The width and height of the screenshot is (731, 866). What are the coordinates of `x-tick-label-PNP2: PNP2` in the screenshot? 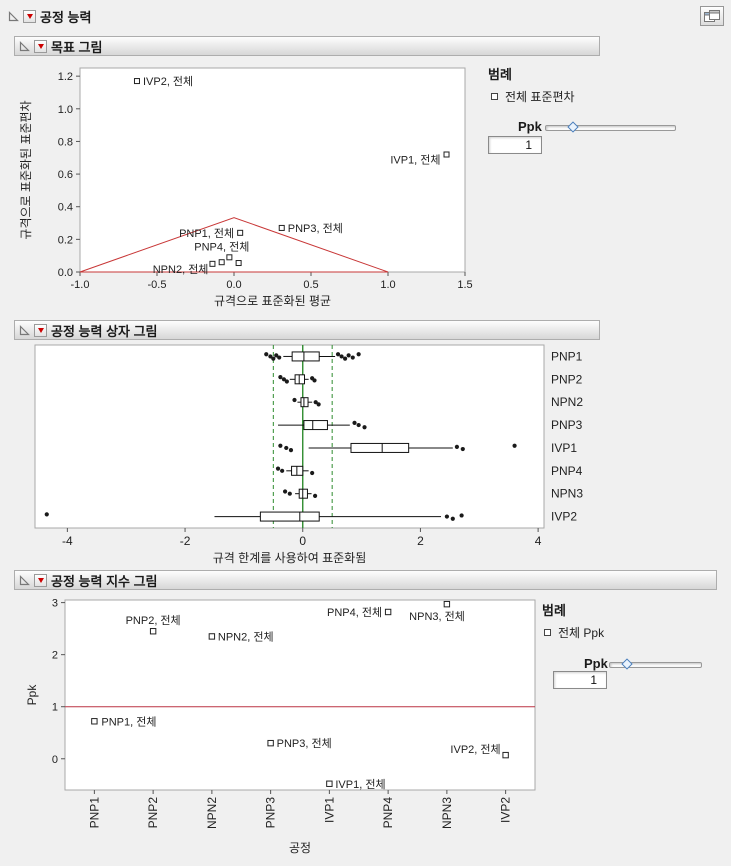 It's located at (153, 813).